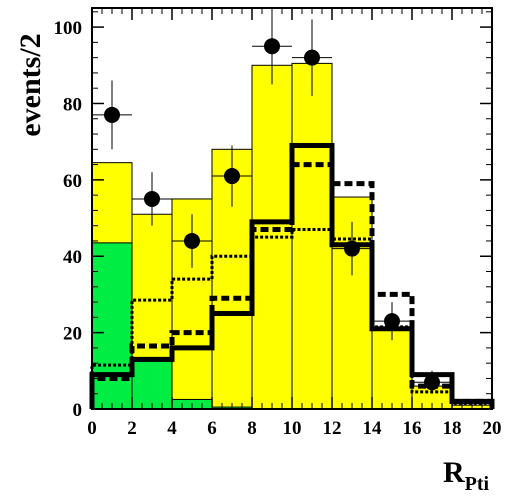  What do you see at coordinates (152, 385) in the screenshot?
I see `bar-s1-bin1` at bounding box center [152, 385].